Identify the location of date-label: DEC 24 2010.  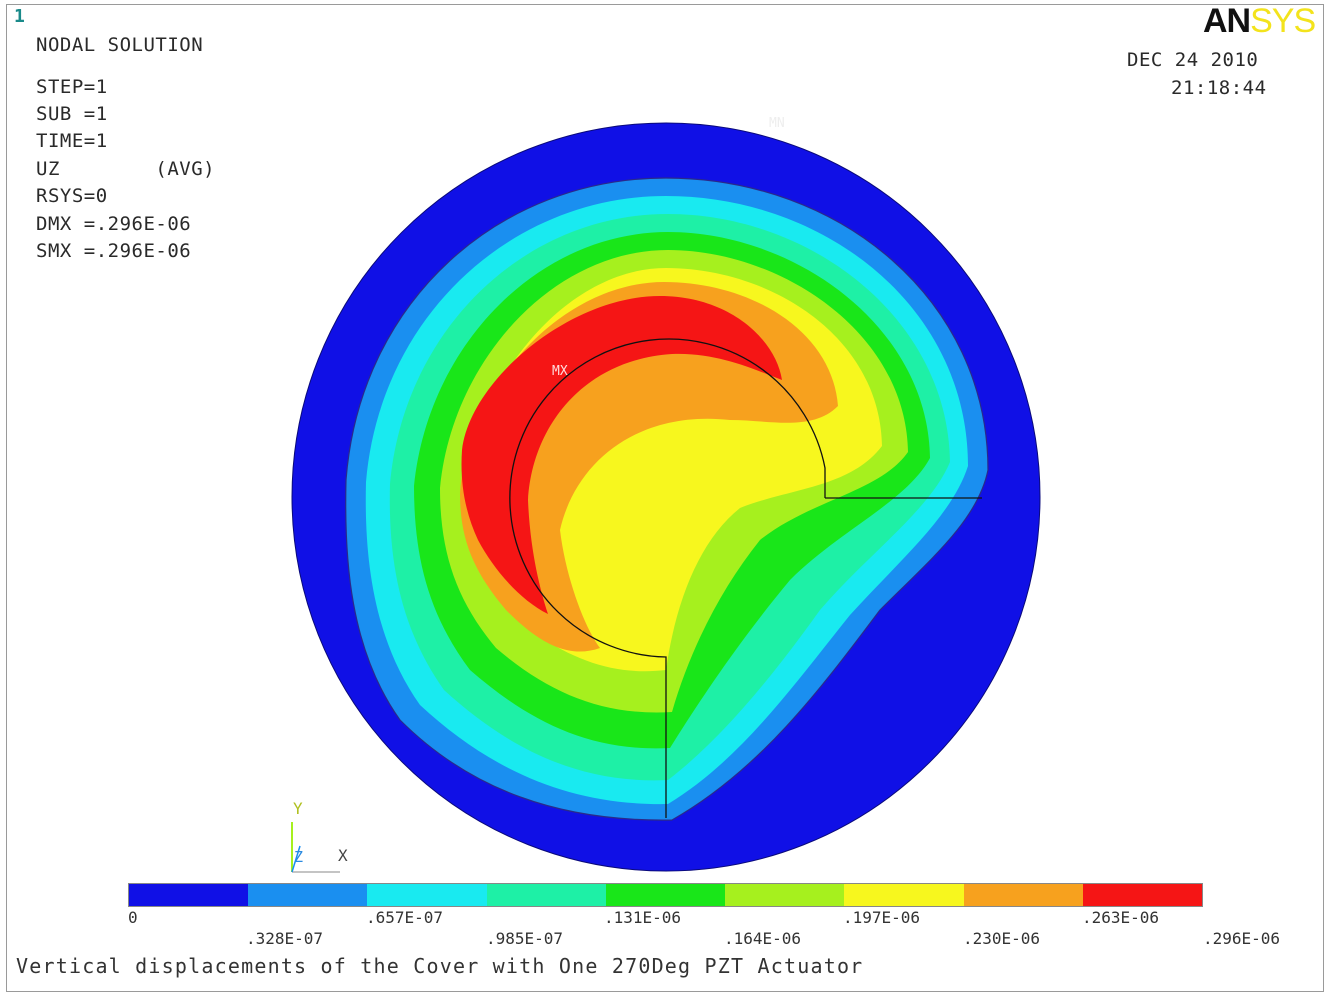
(1193, 60).